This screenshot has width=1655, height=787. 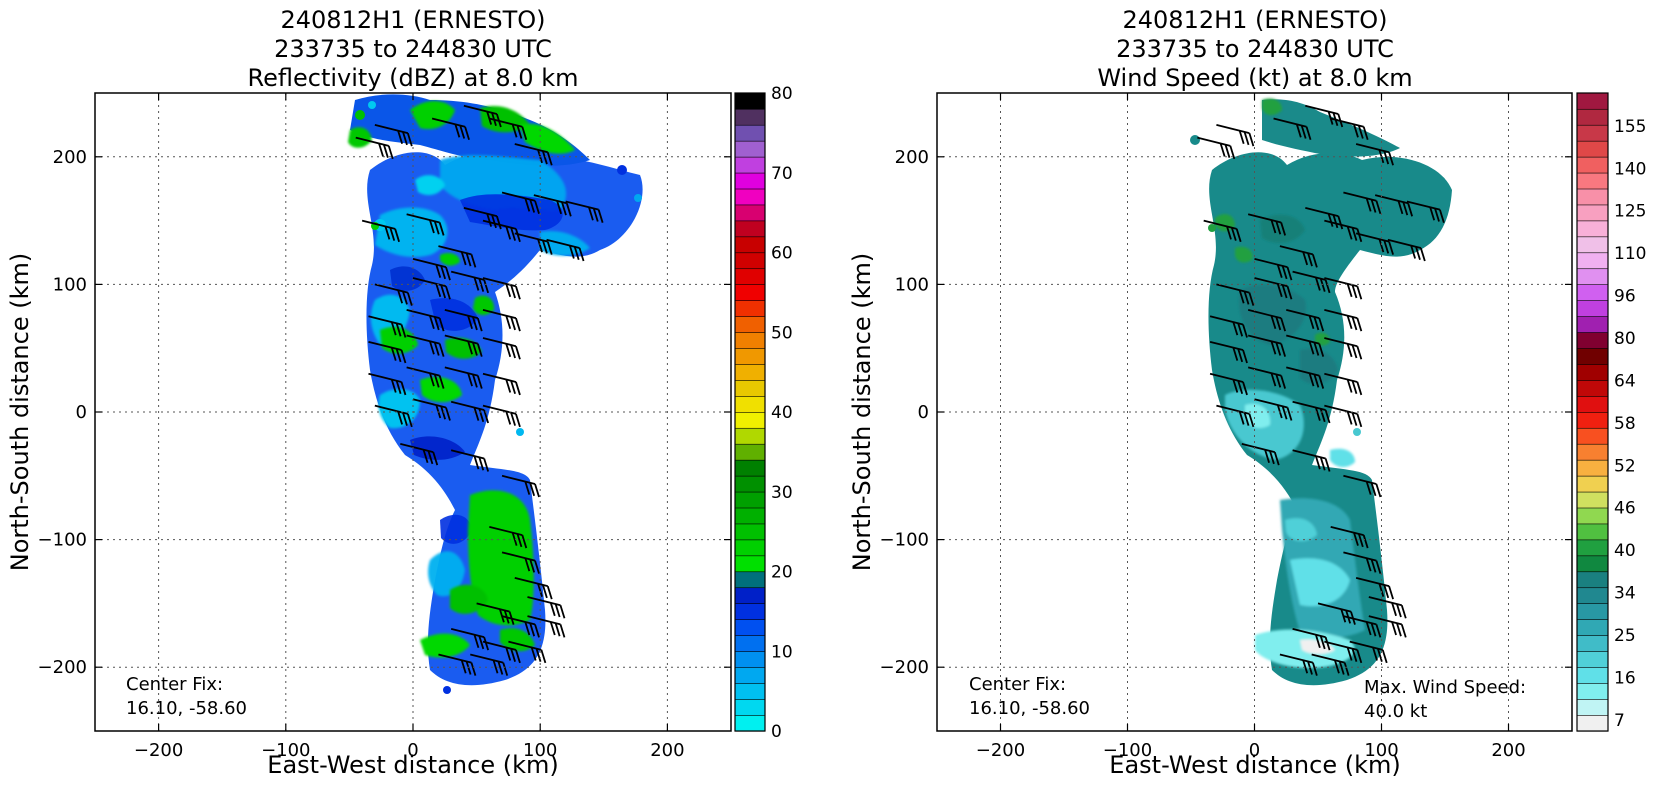 I want to click on colorbar-tick-label: 58, so click(x=1625, y=424).